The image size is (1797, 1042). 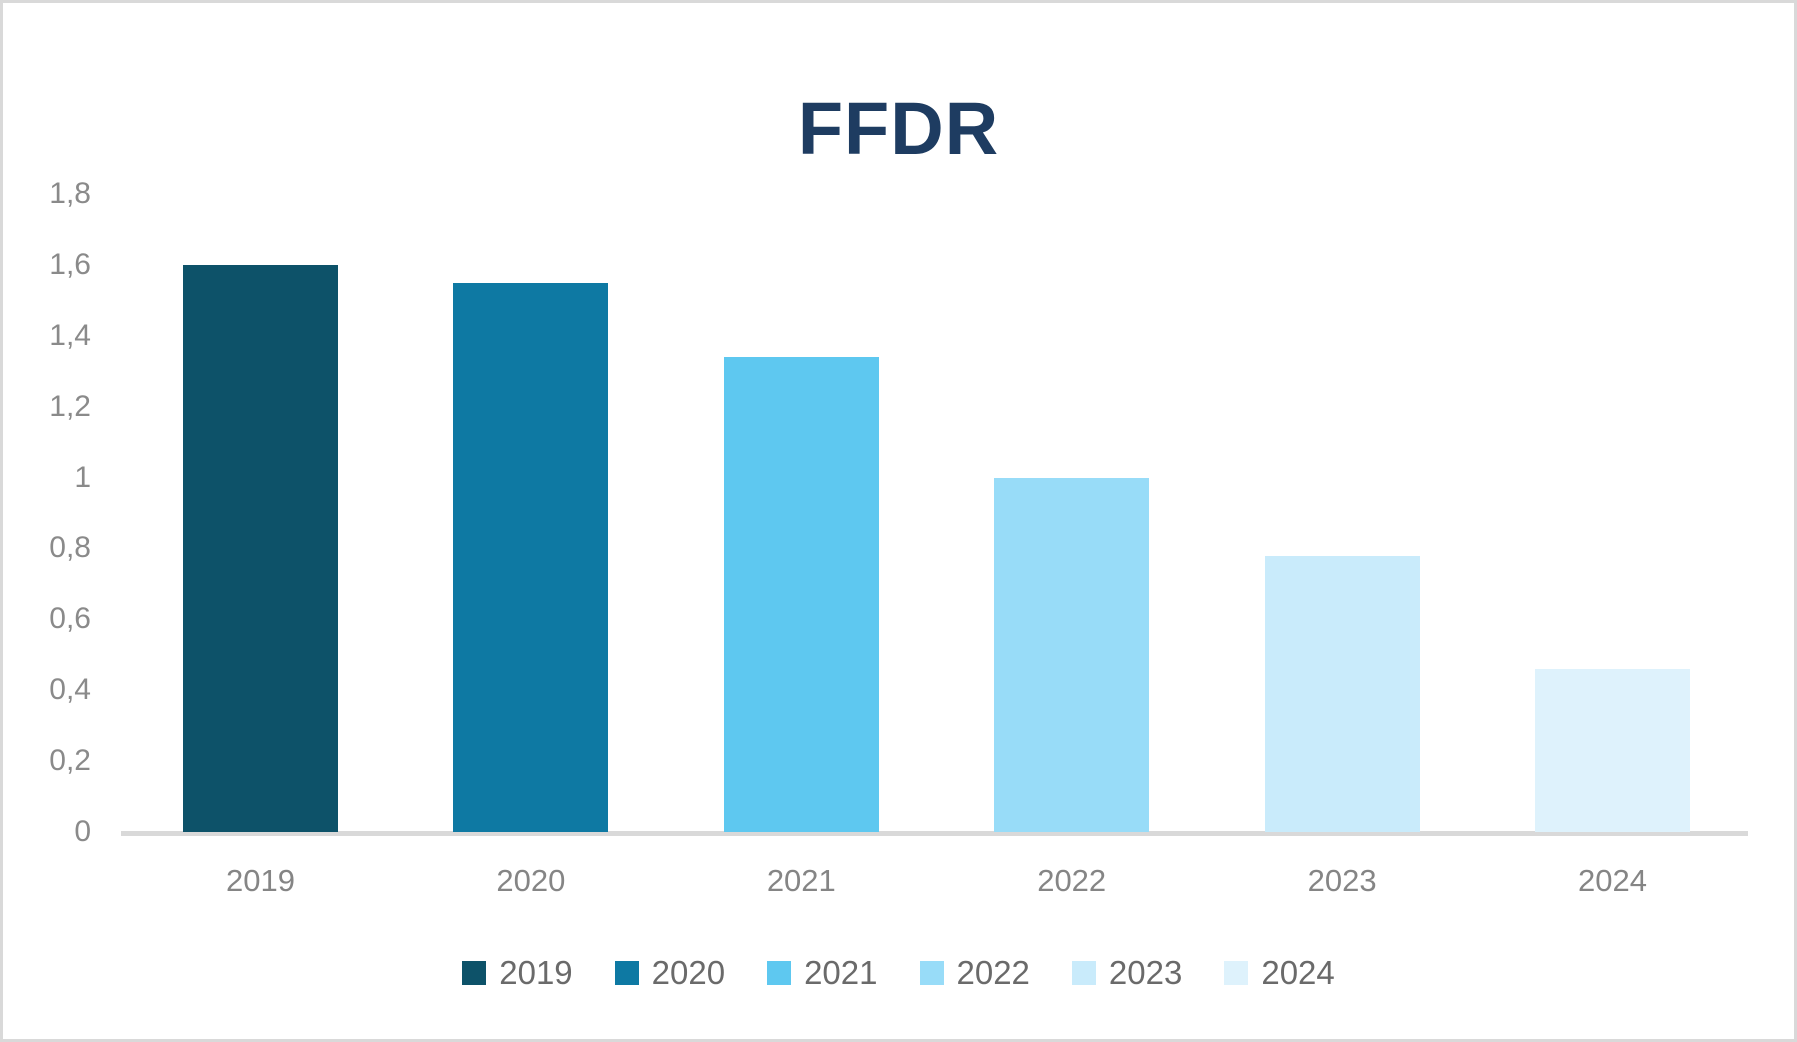 What do you see at coordinates (801, 880) in the screenshot?
I see `x-axis-label: 2021` at bounding box center [801, 880].